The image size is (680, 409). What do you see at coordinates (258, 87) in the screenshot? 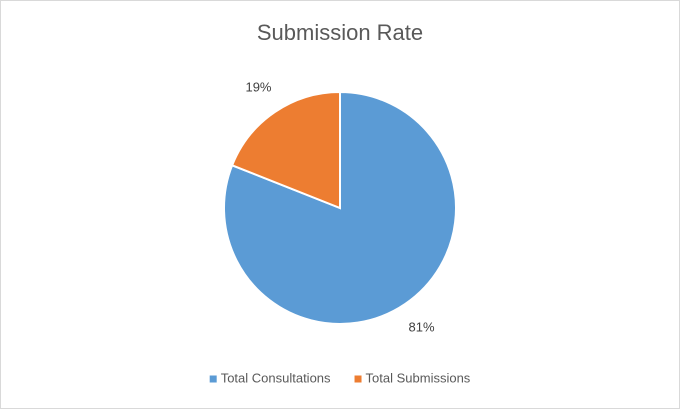
I see `data-label: 19%` at bounding box center [258, 87].